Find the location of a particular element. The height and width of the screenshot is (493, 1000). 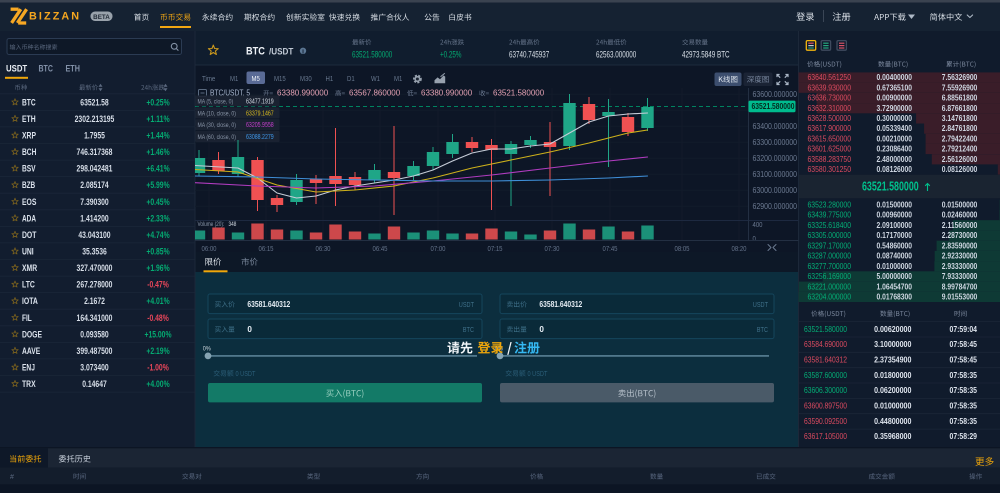

svg-text: 06:15 is located at coordinates (266, 248).